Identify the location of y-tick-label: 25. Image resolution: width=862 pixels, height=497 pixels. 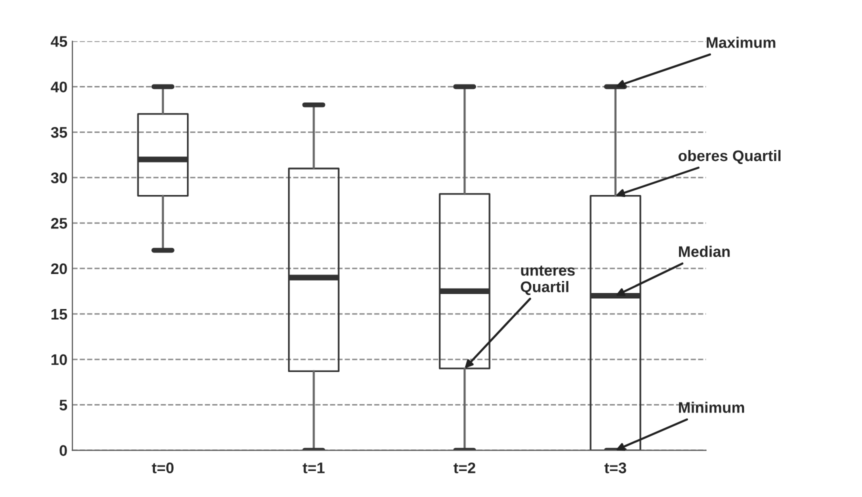
(59, 223).